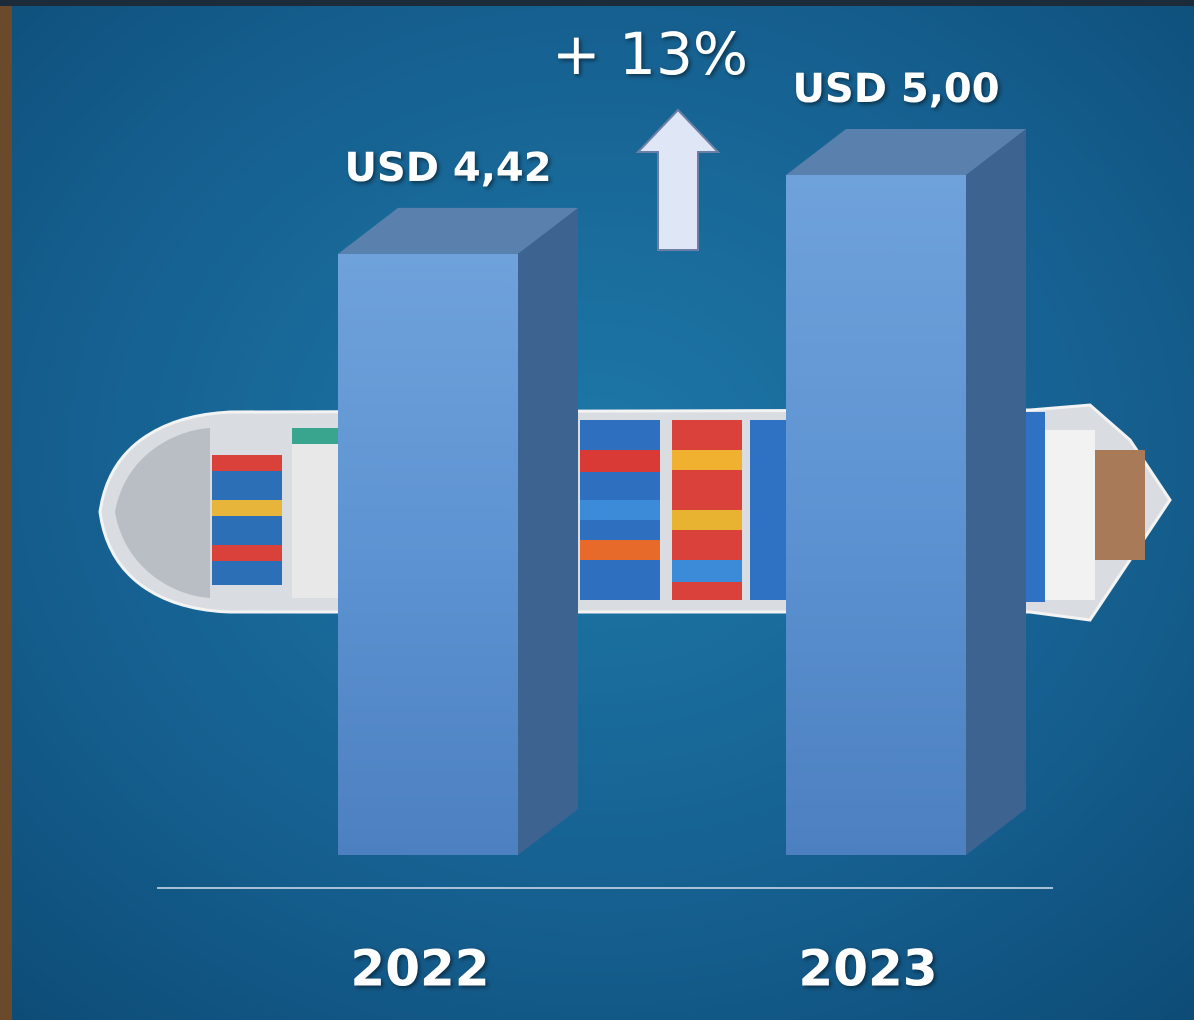 The height and width of the screenshot is (1020, 1194). Describe the element at coordinates (650, 54) in the screenshot. I see `change-annotation: + 13%` at that location.